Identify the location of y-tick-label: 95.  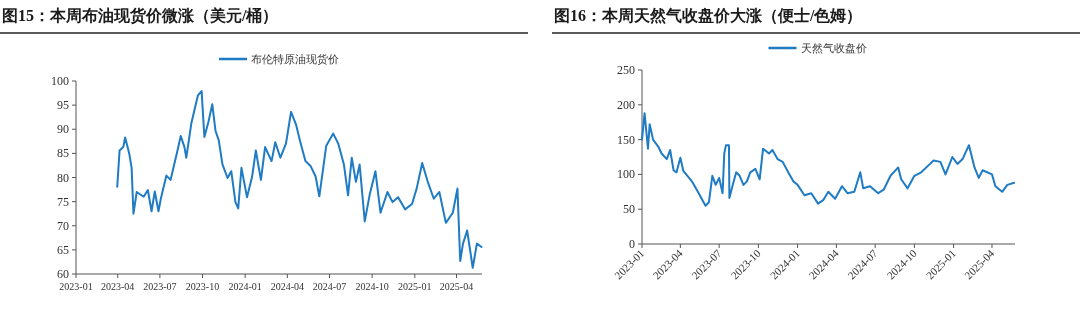
(63, 105).